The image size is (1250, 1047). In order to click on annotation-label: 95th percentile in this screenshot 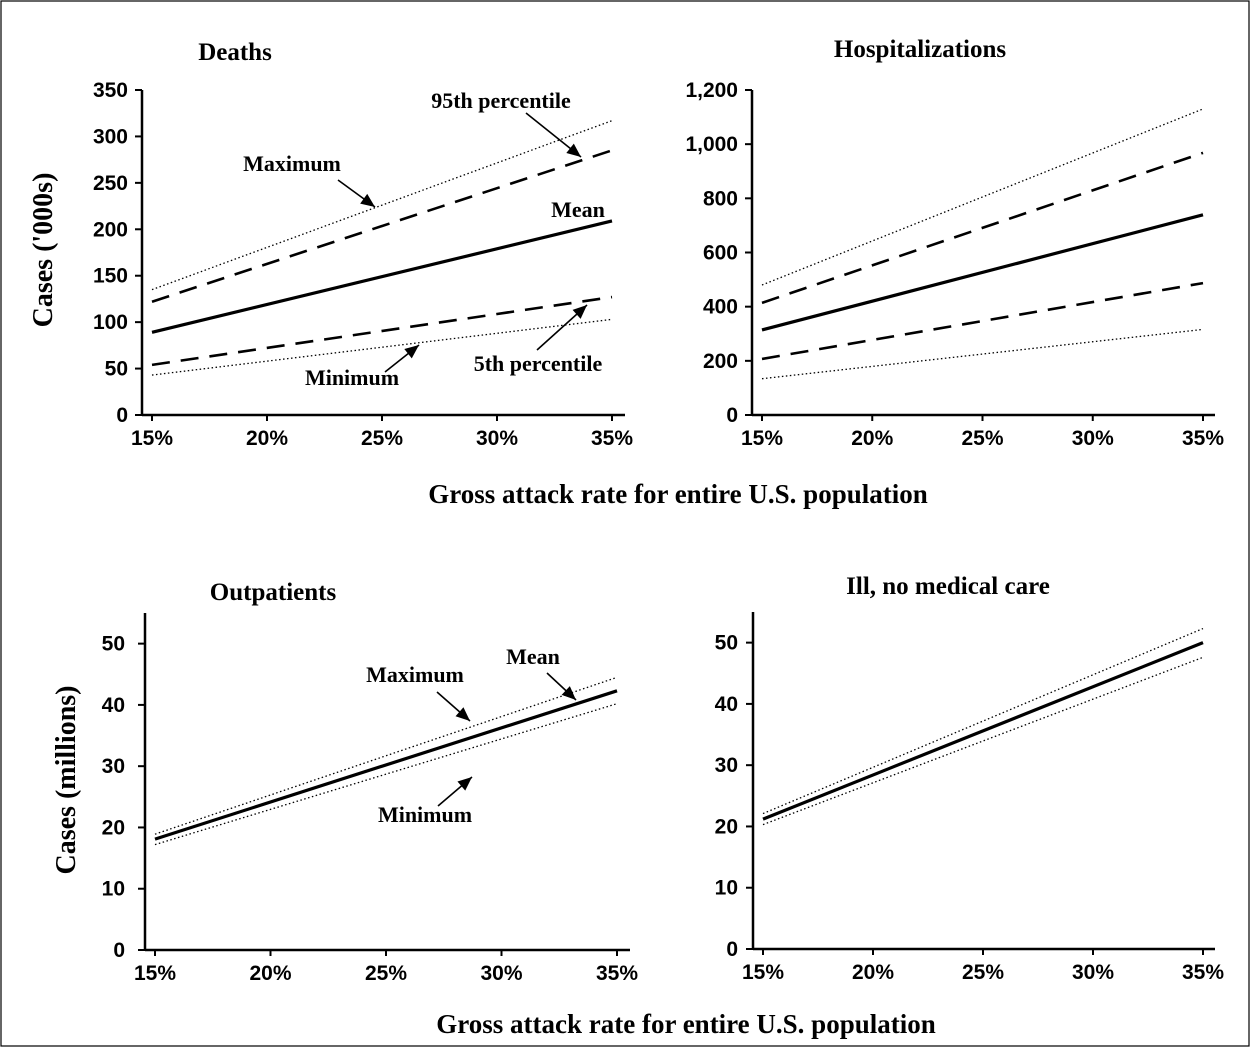, I will do `click(501, 100)`.